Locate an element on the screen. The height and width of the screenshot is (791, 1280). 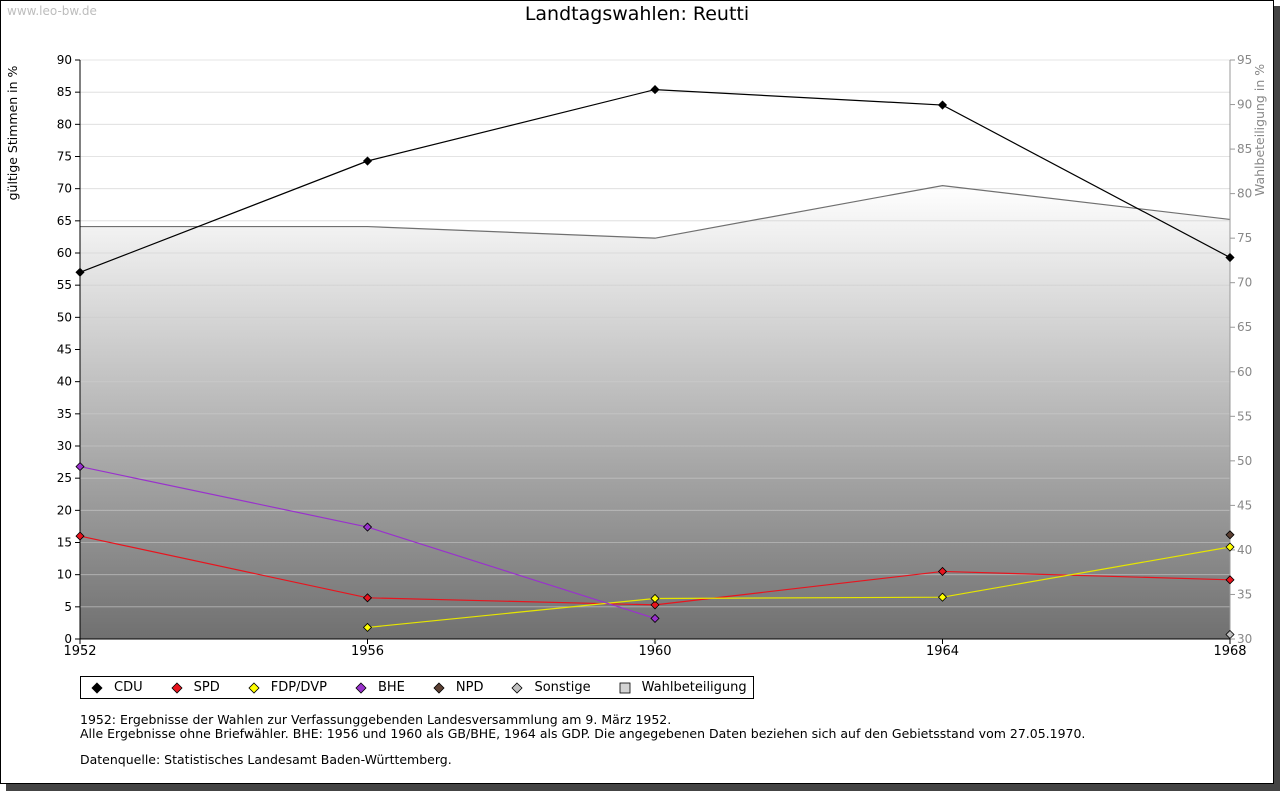
y-tick-label-75: 75 is located at coordinates (64, 157).